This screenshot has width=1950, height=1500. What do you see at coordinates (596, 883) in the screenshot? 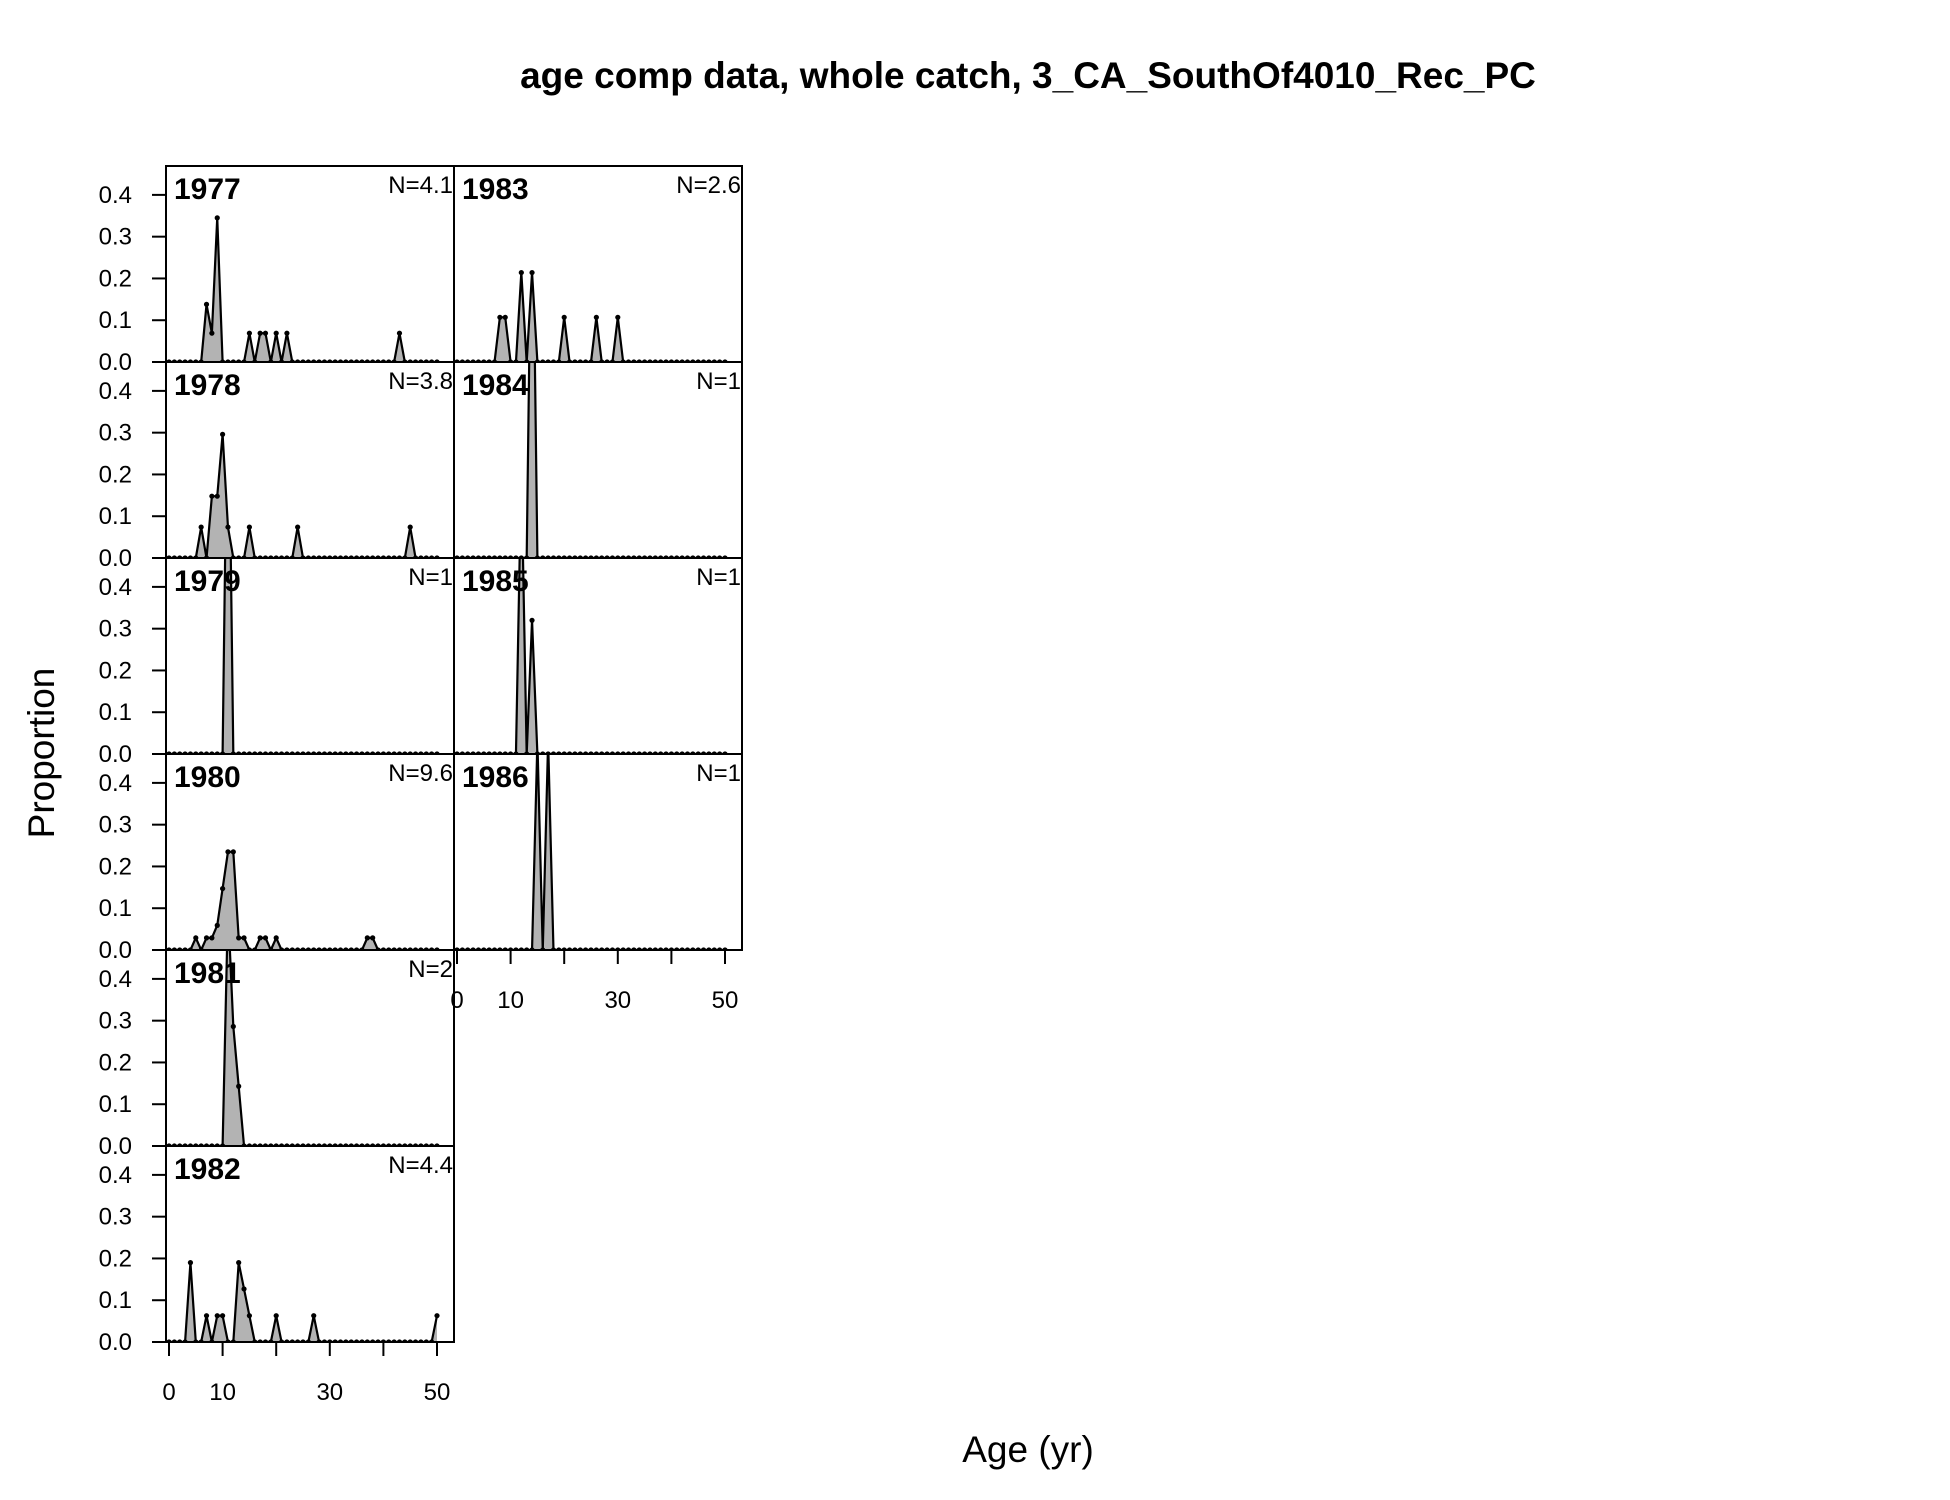
I see `panel-1986: 1986 N=1 0 10 30 50` at bounding box center [596, 883].